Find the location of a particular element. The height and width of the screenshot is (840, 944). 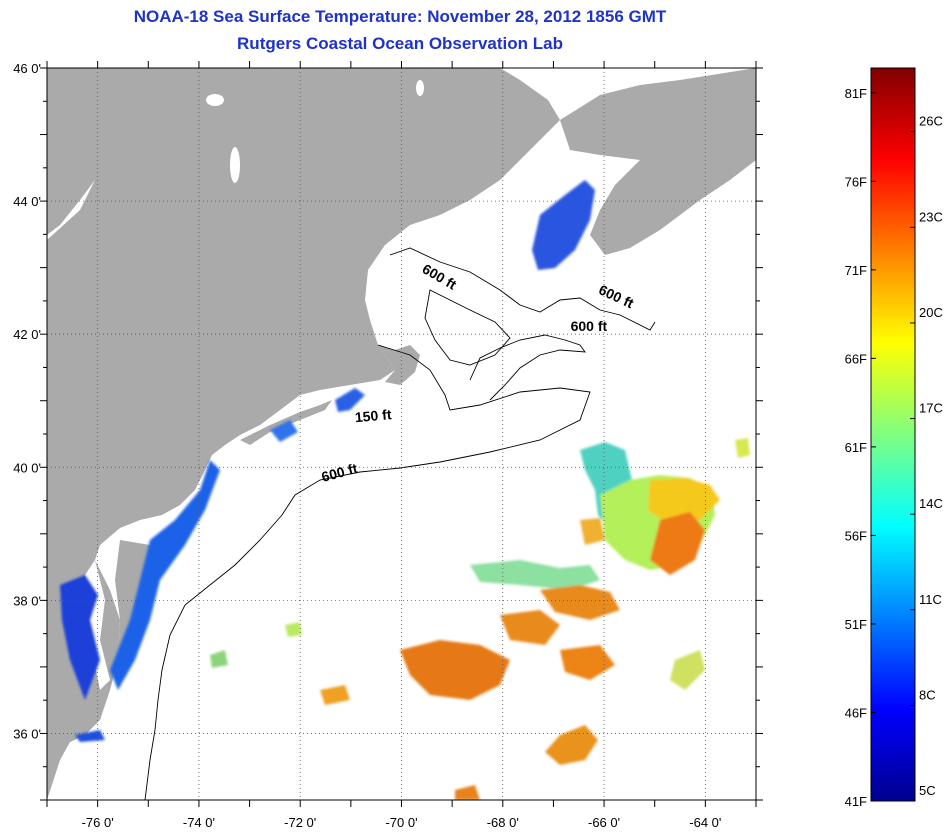

isobath-600ft is located at coordinates (213, 657).